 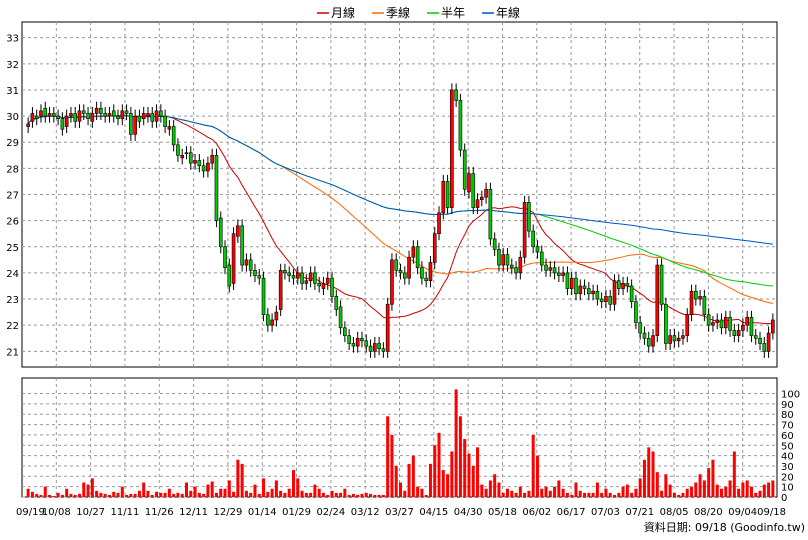 I want to click on volume-tick-label: 70, so click(x=787, y=426).